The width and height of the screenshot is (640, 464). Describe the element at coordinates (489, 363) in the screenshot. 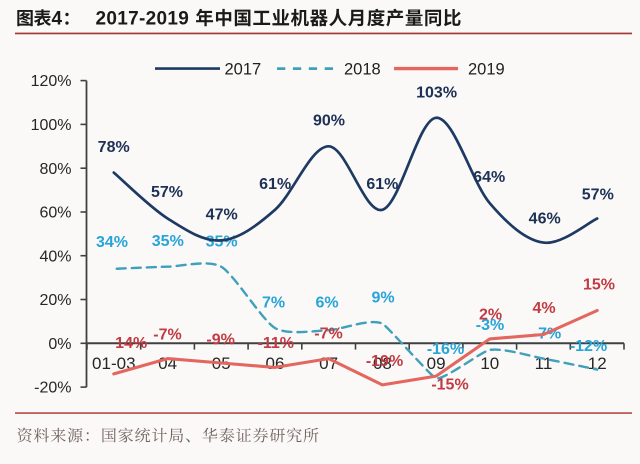

I see `svg-text: 10` at that location.